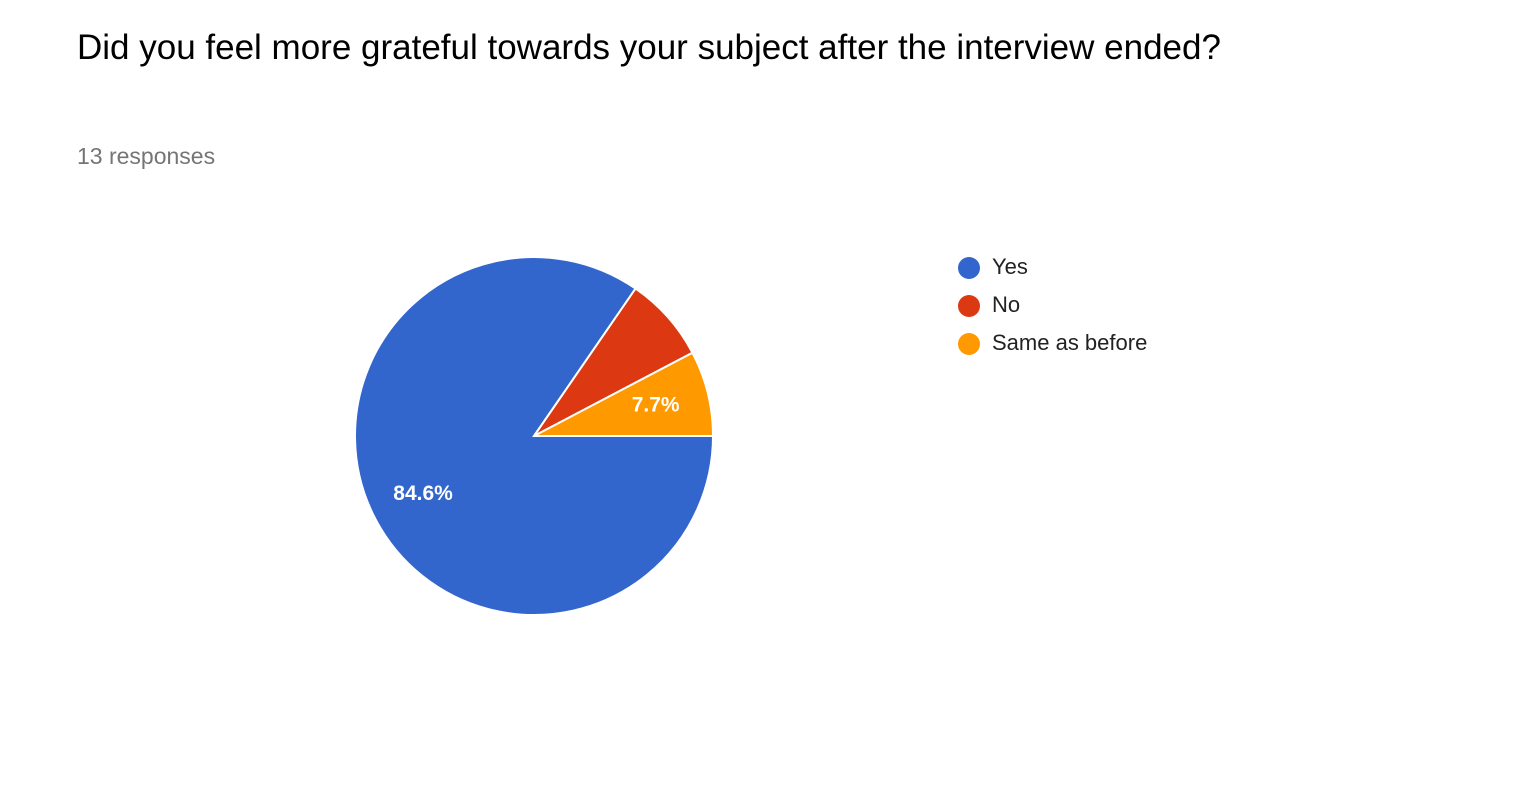  I want to click on legend-label: Same as before, so click(1069, 342).